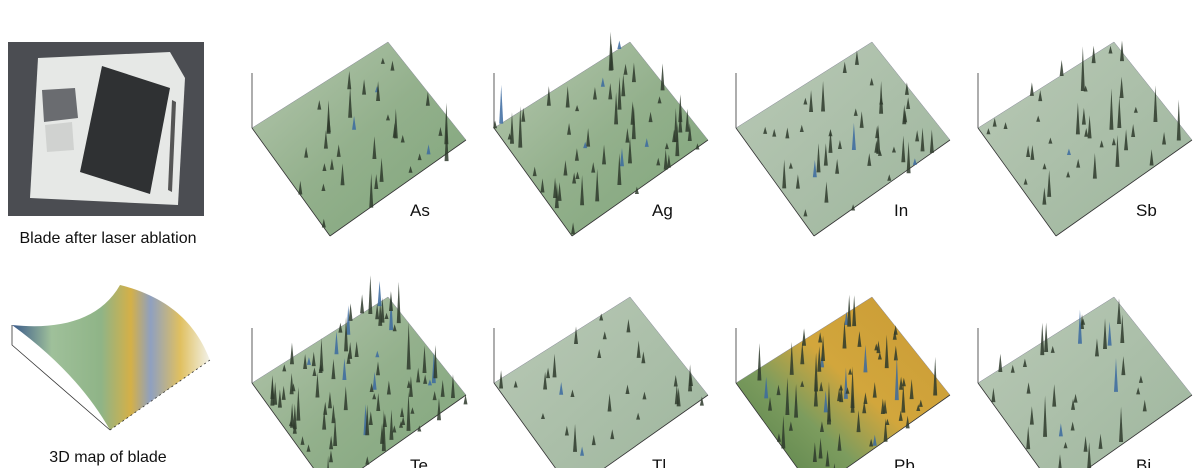  Describe the element at coordinates (1085, 138) in the screenshot. I see `element-map: Sb` at that location.